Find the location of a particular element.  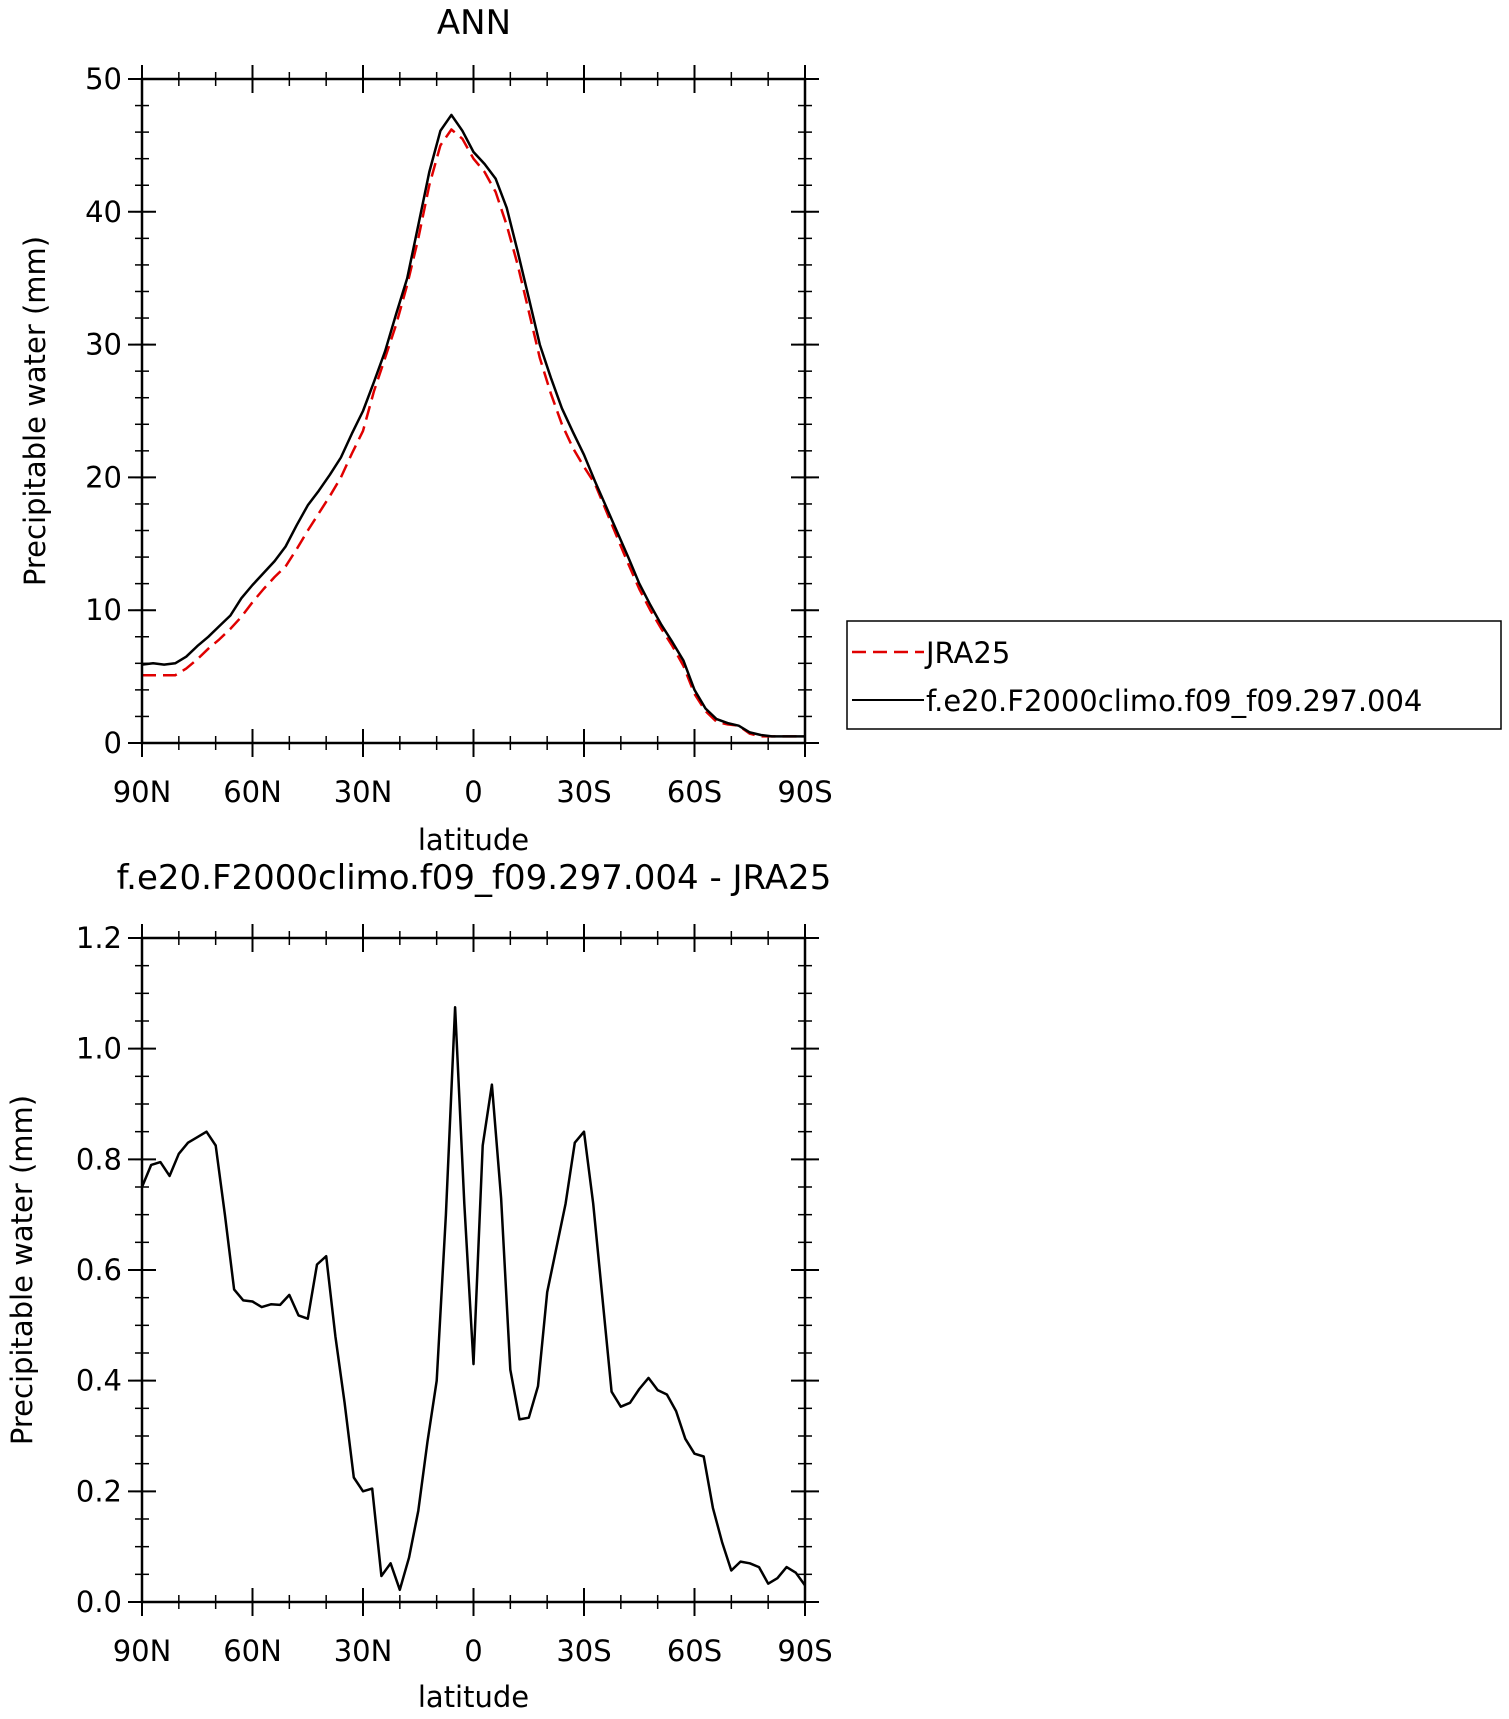

y-tick-label: 40 is located at coordinates (103, 212).